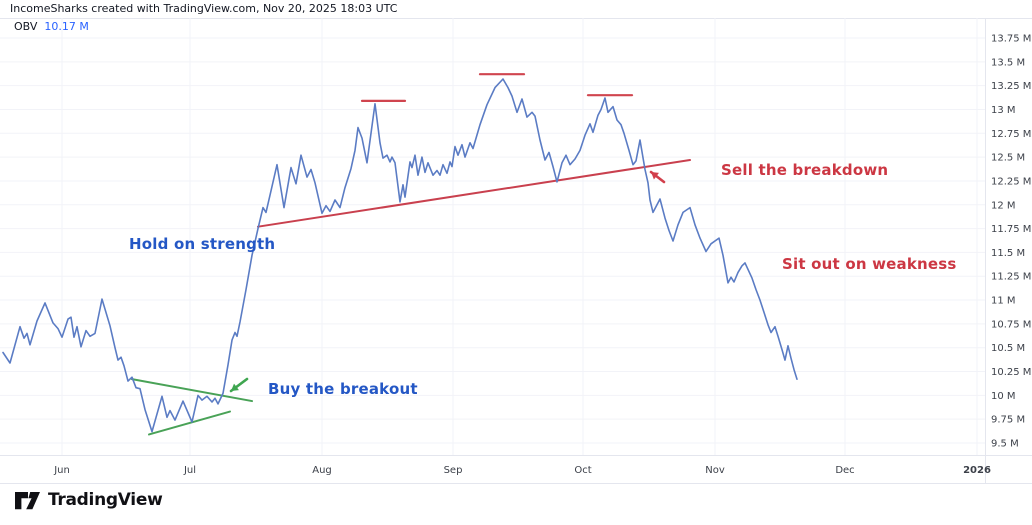 This screenshot has width=1032, height=525. What do you see at coordinates (1008, 253) in the screenshot?
I see `price-axis-label: 11.5 M` at bounding box center [1008, 253].